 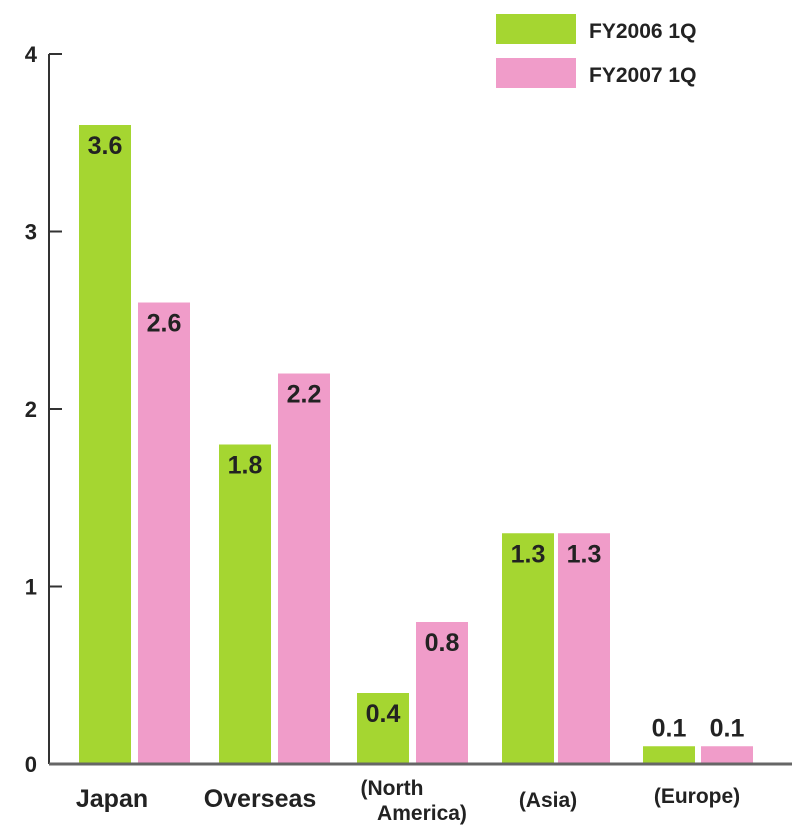 I want to click on y-tick-label: 1, so click(x=31, y=587).